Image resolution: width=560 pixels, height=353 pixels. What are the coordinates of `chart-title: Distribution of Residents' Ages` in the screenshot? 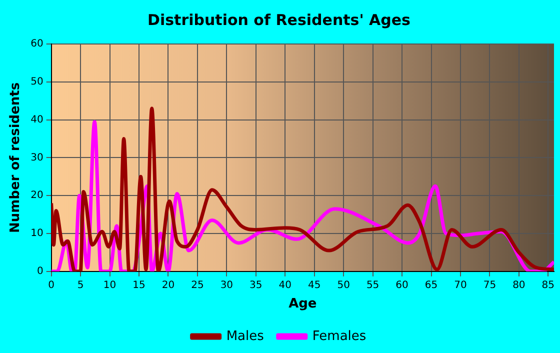 It's located at (279, 19).